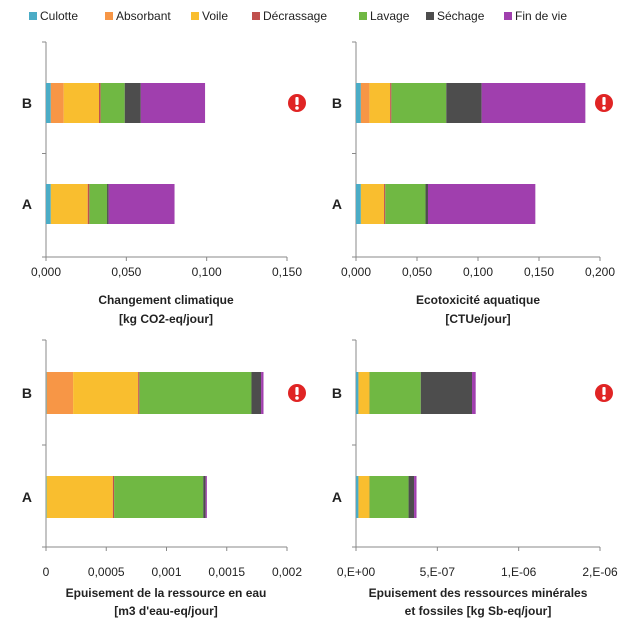 This screenshot has height=623, width=622. I want to click on x-tick-label: 0,200, so click(600, 272).